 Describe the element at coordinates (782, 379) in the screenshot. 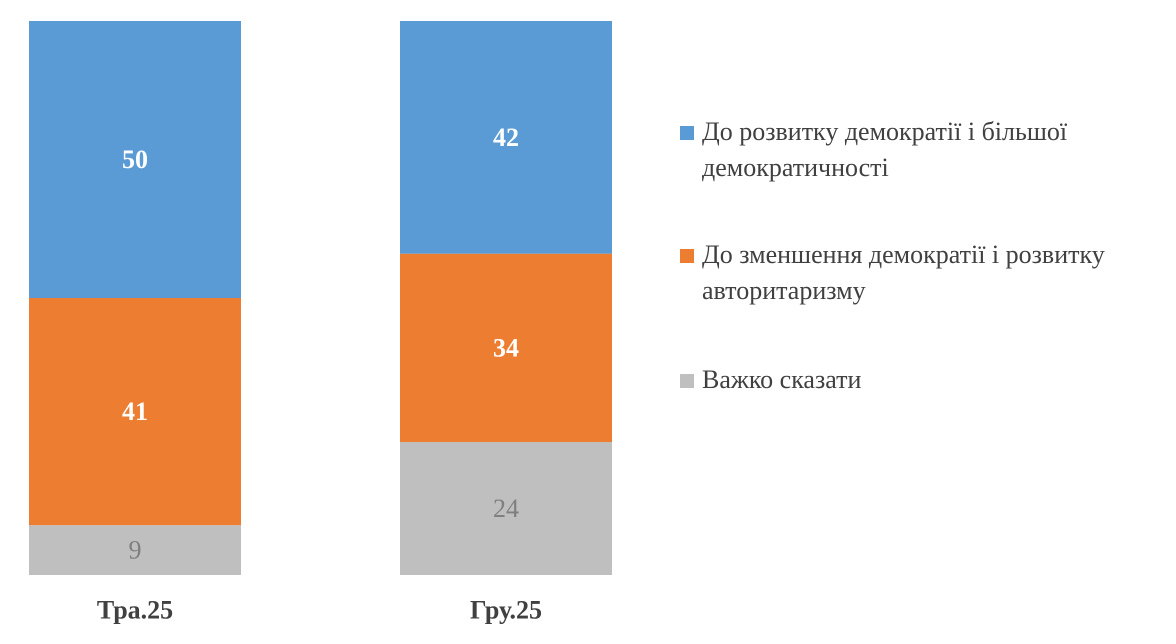

I see `legend-label-hard-to-say: Важко сказати` at that location.